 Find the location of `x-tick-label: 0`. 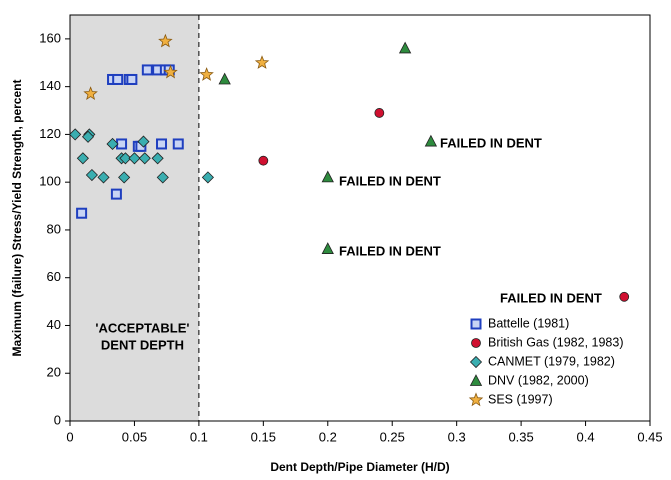

x-tick-label: 0 is located at coordinates (69, 436).